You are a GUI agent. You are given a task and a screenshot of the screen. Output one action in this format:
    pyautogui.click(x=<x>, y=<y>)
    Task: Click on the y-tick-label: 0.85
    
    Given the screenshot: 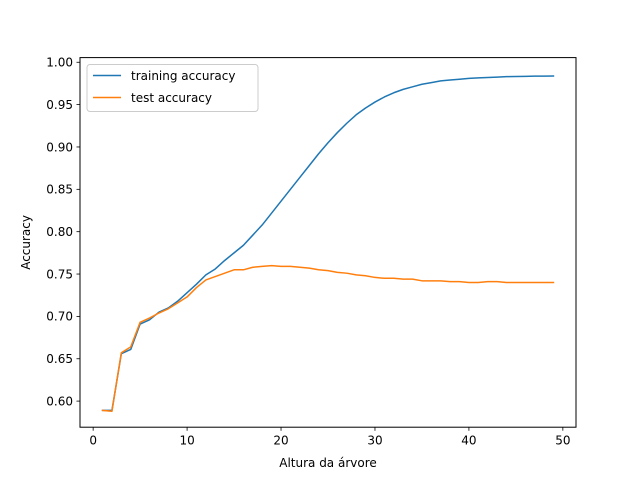 What is the action you would take?
    pyautogui.click(x=59, y=190)
    